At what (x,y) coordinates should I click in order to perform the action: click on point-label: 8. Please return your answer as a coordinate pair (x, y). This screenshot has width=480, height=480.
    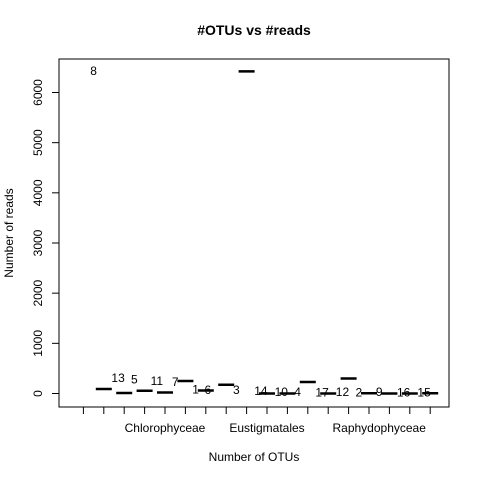
    Looking at the image, I should click on (93, 71).